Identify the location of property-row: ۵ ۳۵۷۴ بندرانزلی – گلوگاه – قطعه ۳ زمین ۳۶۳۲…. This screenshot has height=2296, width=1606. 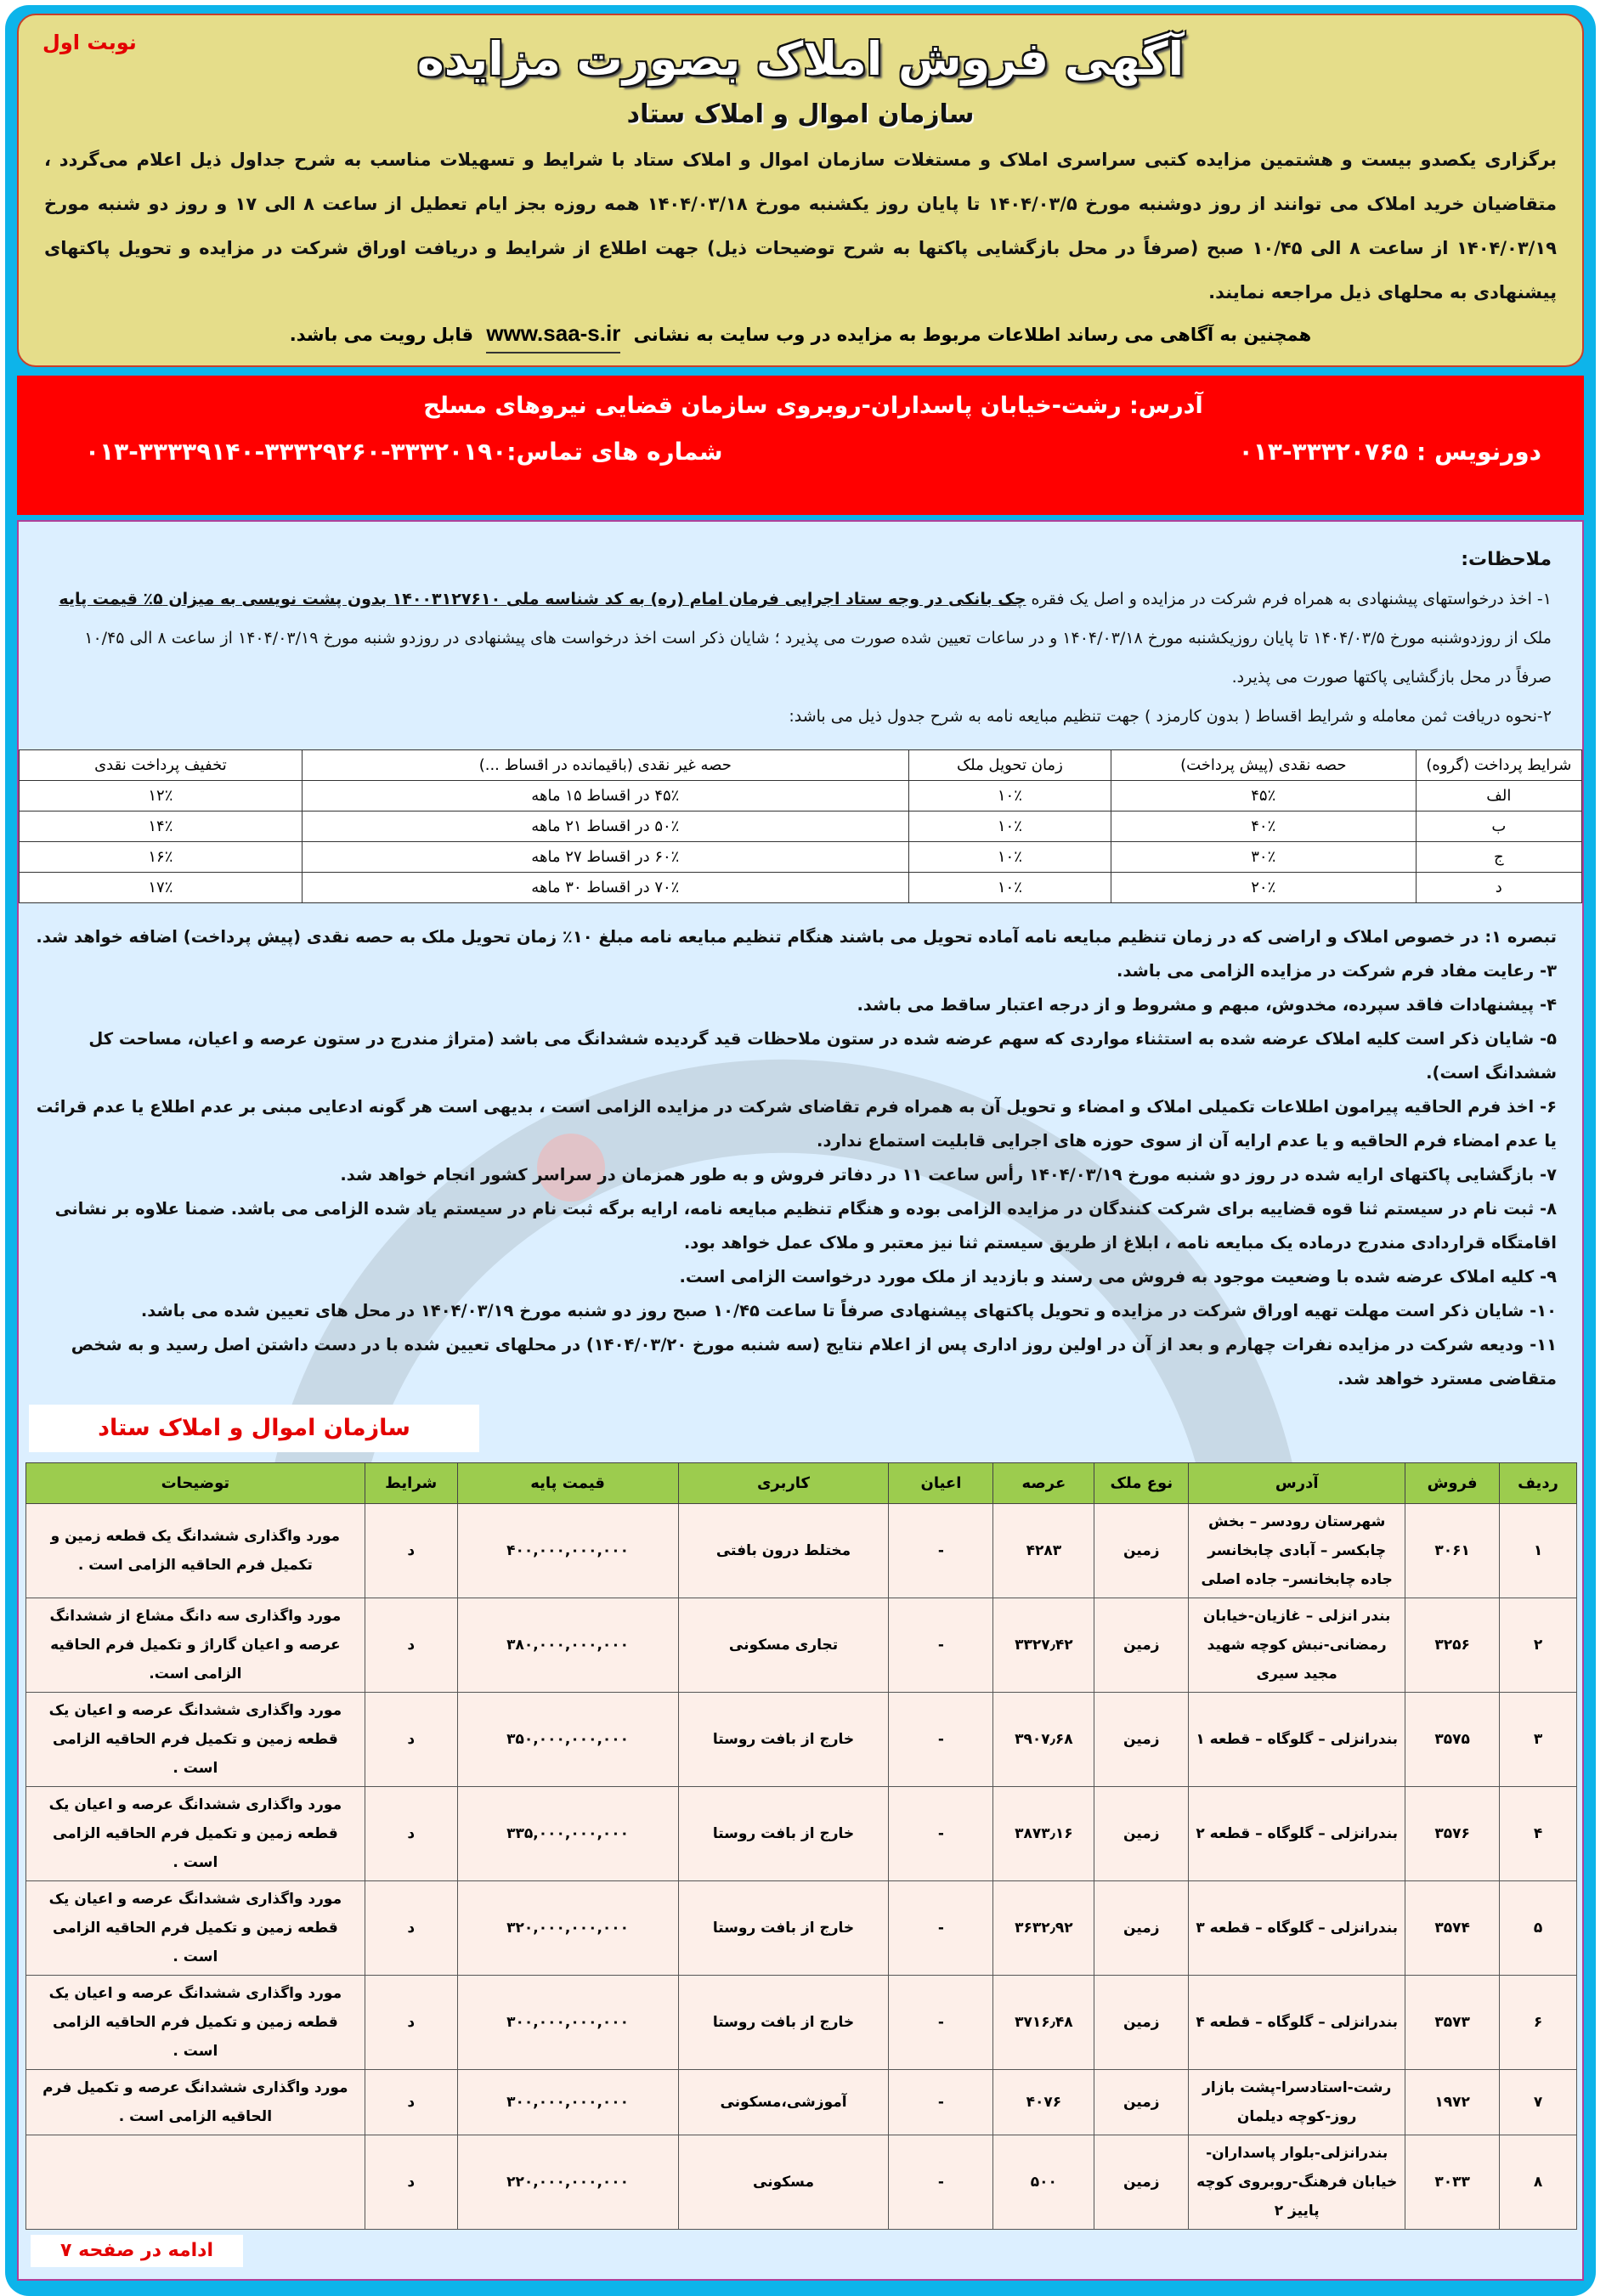
(801, 1928).